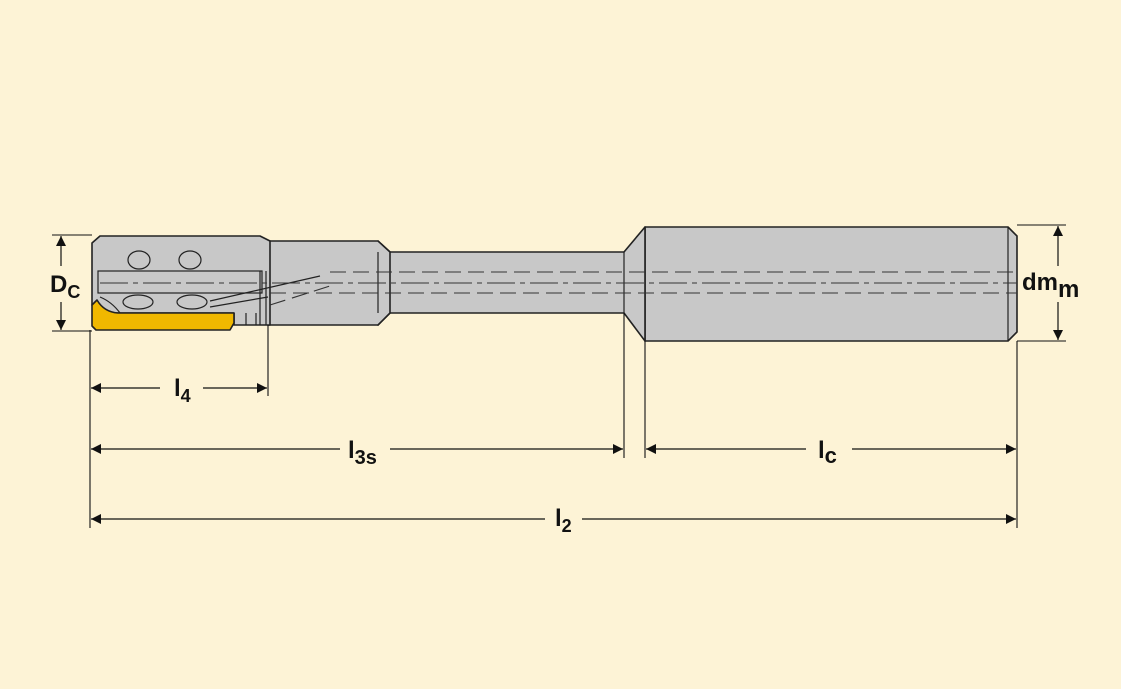 The height and width of the screenshot is (689, 1121). I want to click on head-details, so click(553, 284).